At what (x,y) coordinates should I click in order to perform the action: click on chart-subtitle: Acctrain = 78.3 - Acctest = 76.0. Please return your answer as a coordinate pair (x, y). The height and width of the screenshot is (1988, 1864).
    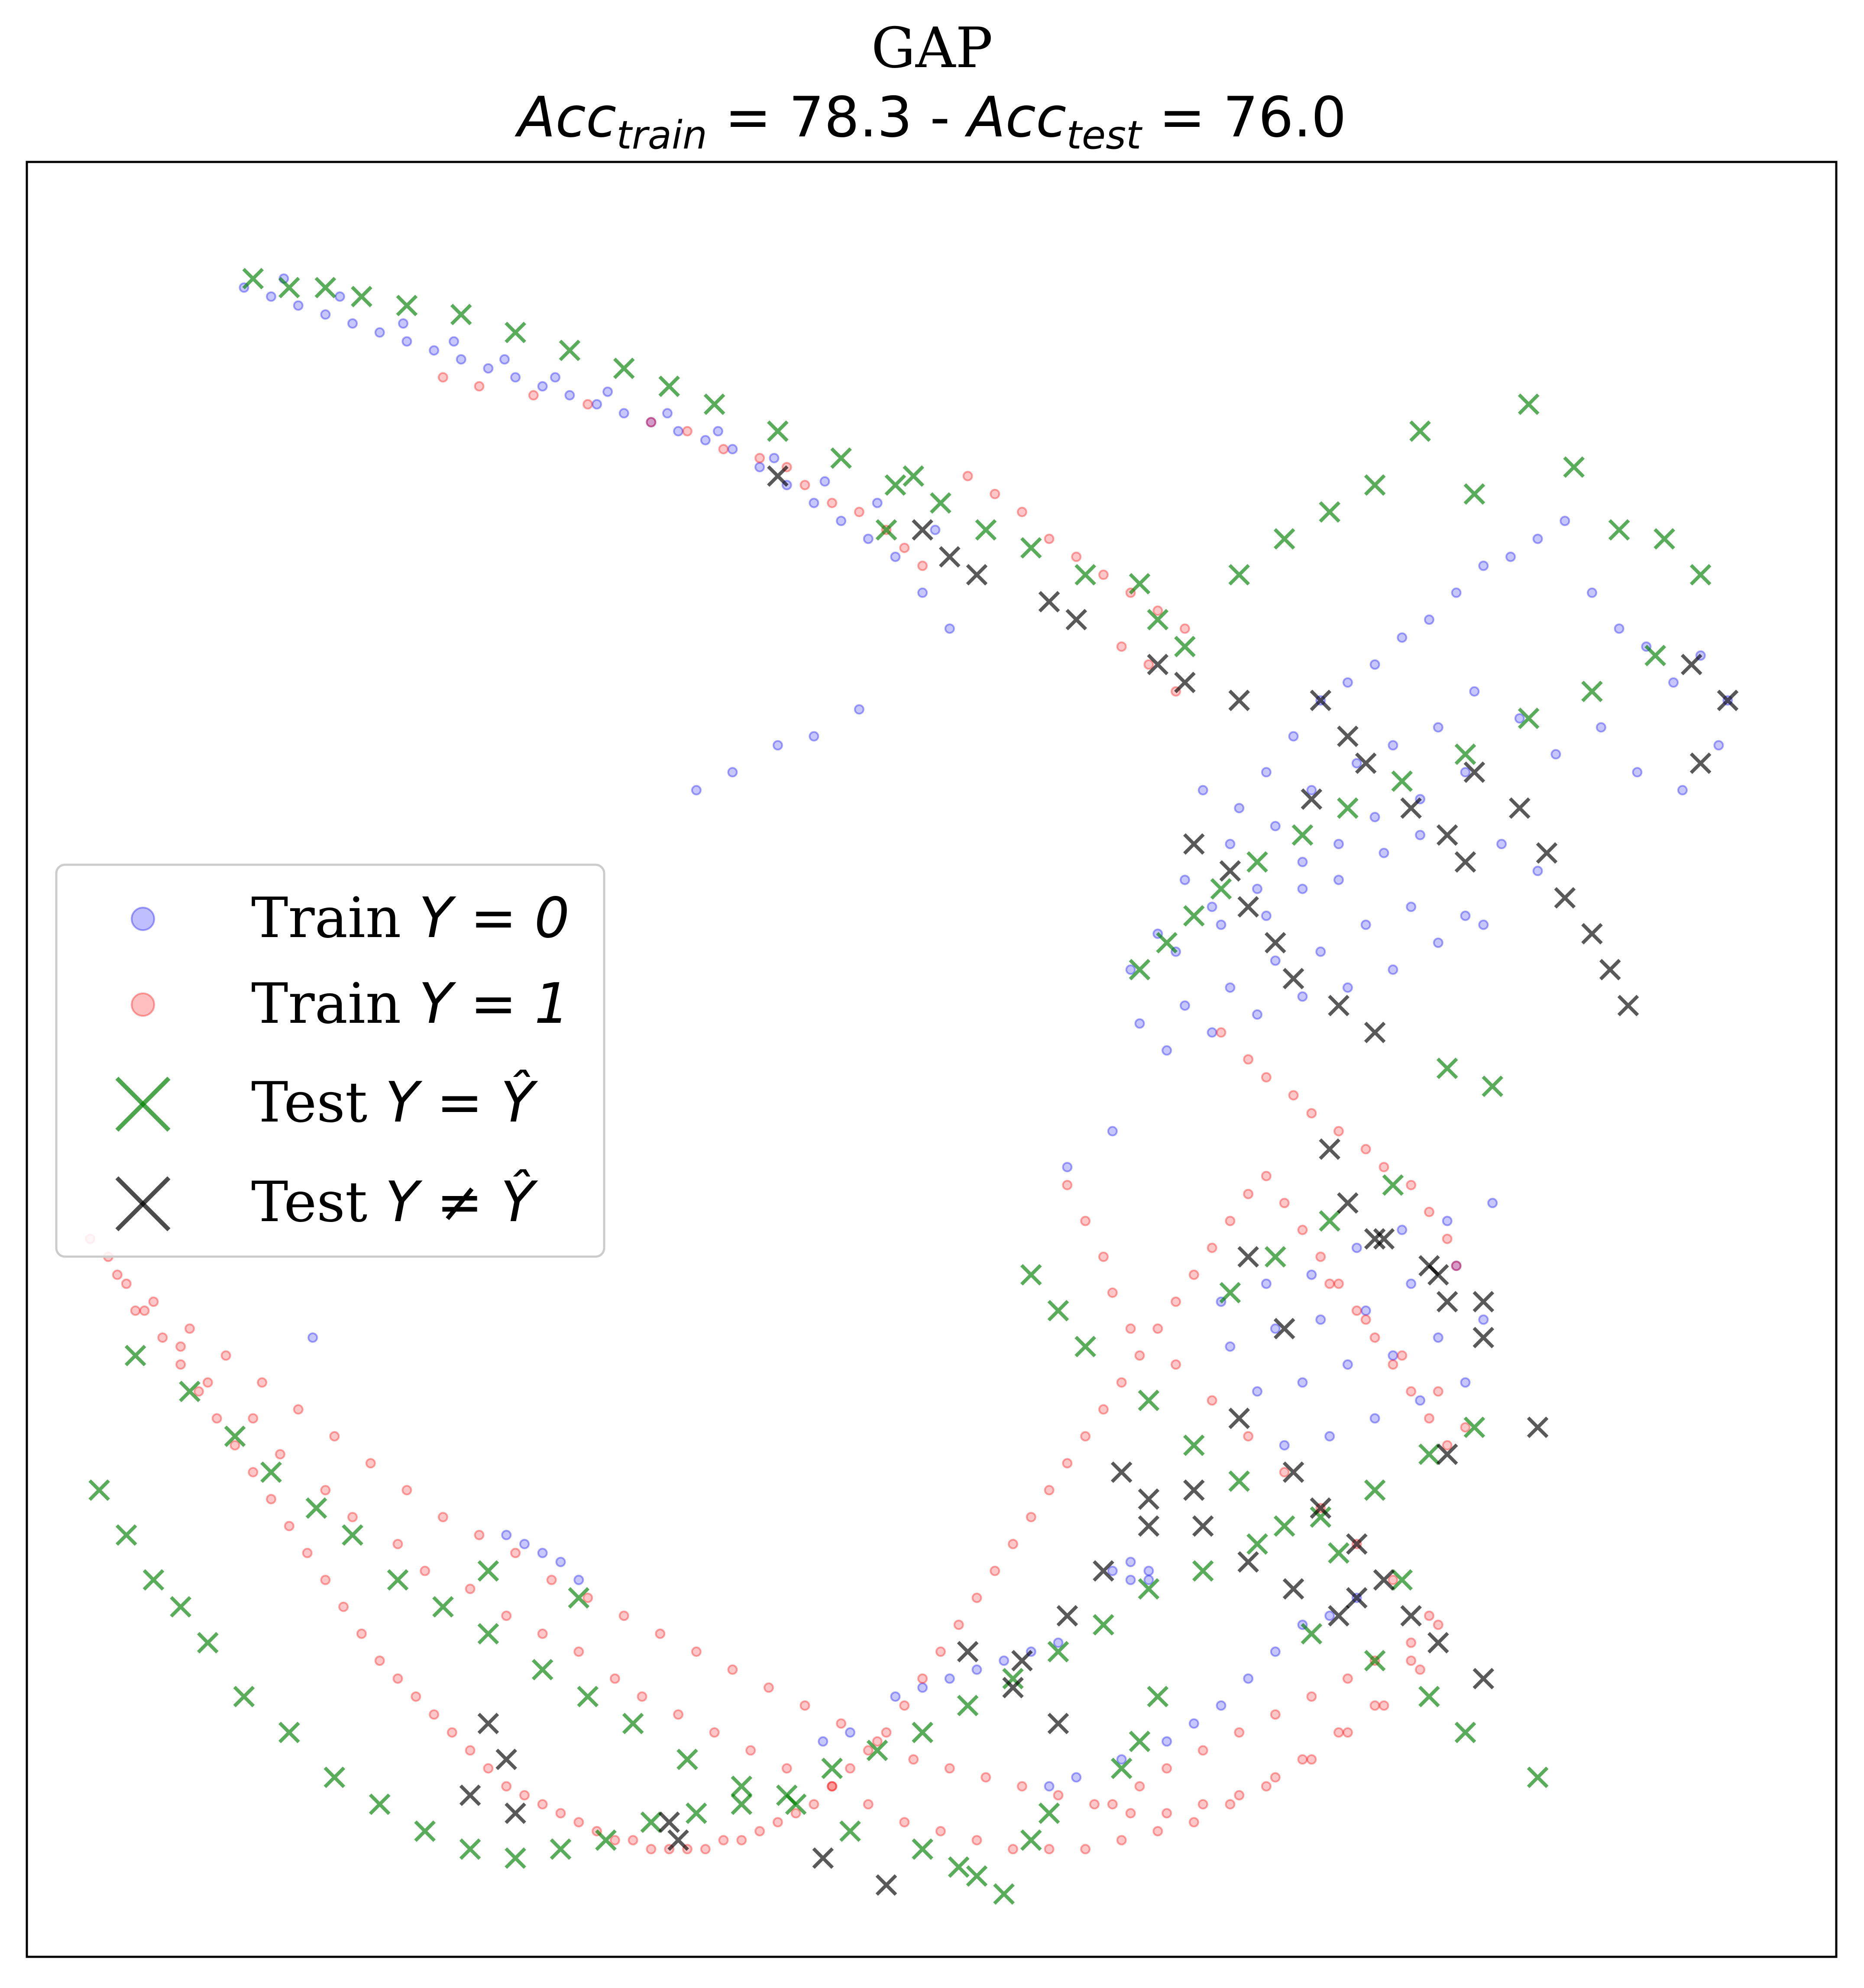
    Looking at the image, I should click on (930, 121).